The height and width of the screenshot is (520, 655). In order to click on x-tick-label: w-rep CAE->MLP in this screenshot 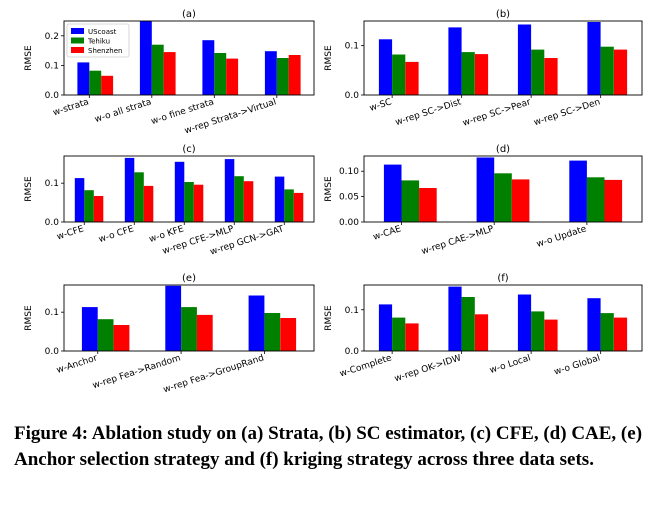, I will do `click(457, 240)`.